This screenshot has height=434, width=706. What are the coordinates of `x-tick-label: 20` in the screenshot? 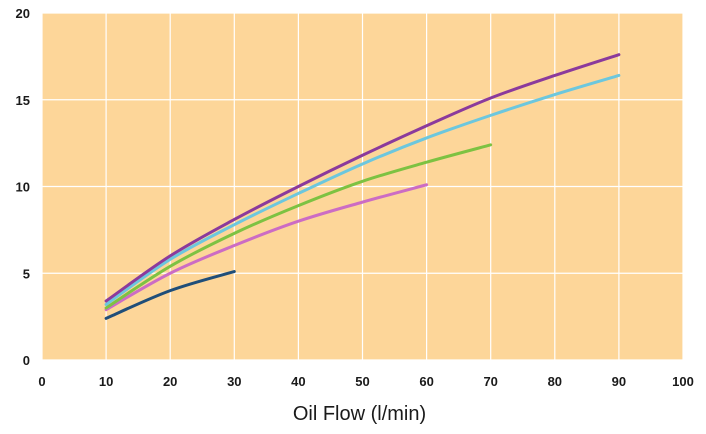 It's located at (170, 381).